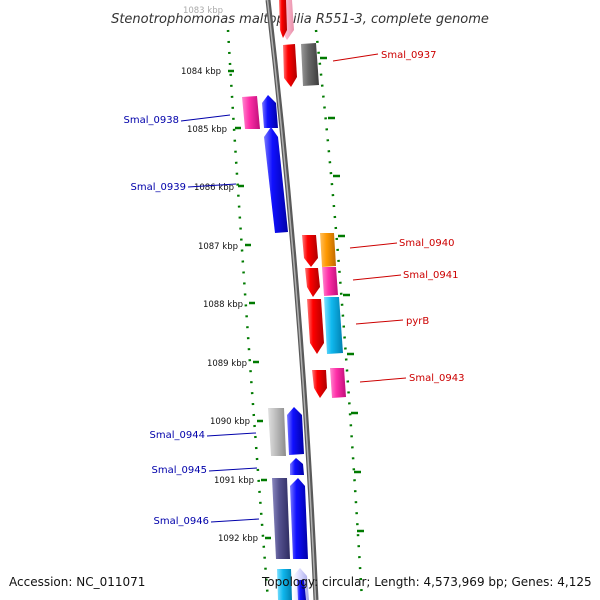 This screenshot has height=600, width=600. What do you see at coordinates (312, 199) in the screenshot?
I see `forward-strand-genes` at bounding box center [312, 199].